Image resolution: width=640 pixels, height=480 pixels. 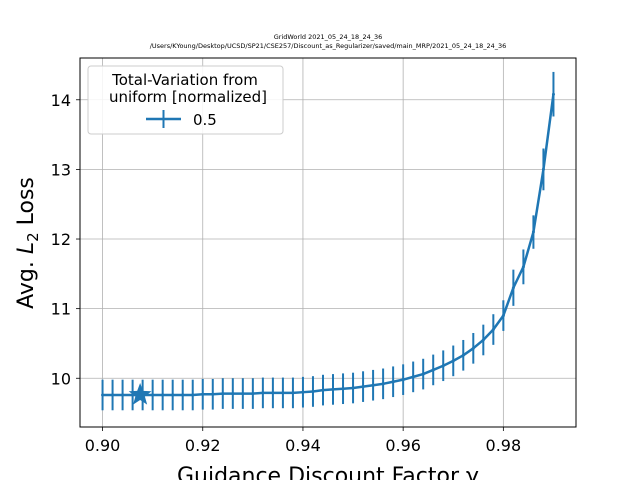 What do you see at coordinates (61, 309) in the screenshot?
I see `y-tick-label: 11` at bounding box center [61, 309].